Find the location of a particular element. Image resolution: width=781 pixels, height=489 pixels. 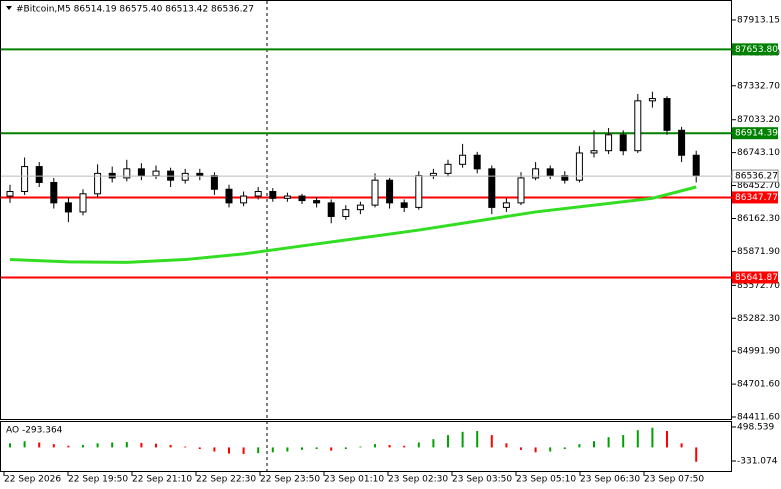

y-tick-label: 498.539 is located at coordinates (755, 427).